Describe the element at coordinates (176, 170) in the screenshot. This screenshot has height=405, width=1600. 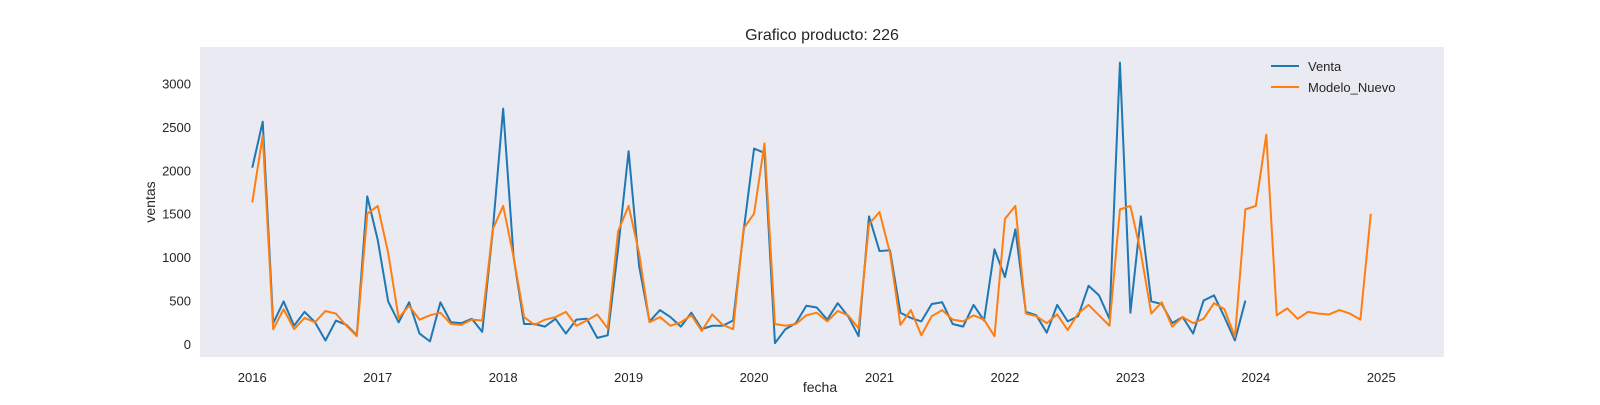
I see `y-tick-label: 2000` at that location.